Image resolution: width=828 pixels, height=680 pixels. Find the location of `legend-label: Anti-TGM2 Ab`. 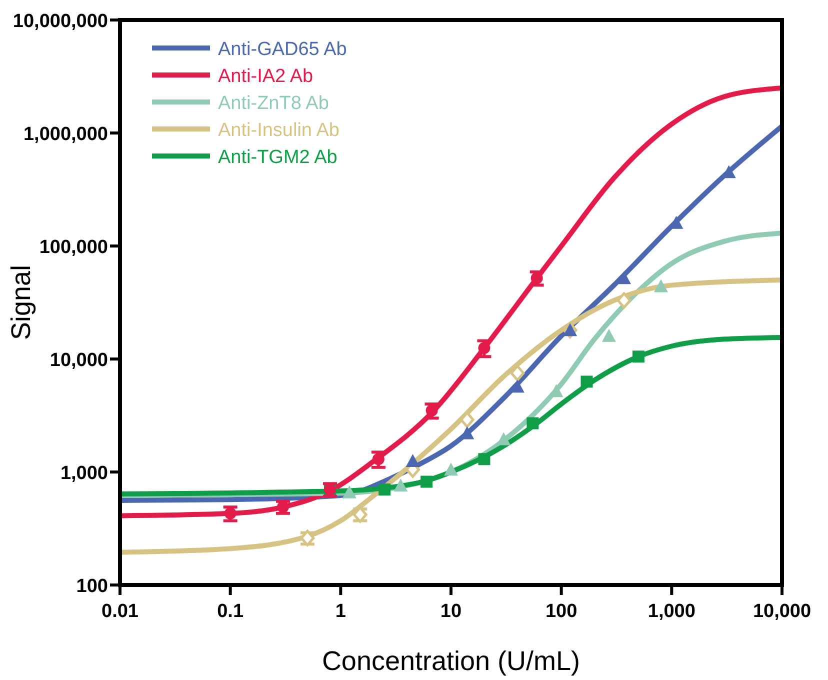

legend-label: Anti-TGM2 Ab is located at coordinates (278, 157).